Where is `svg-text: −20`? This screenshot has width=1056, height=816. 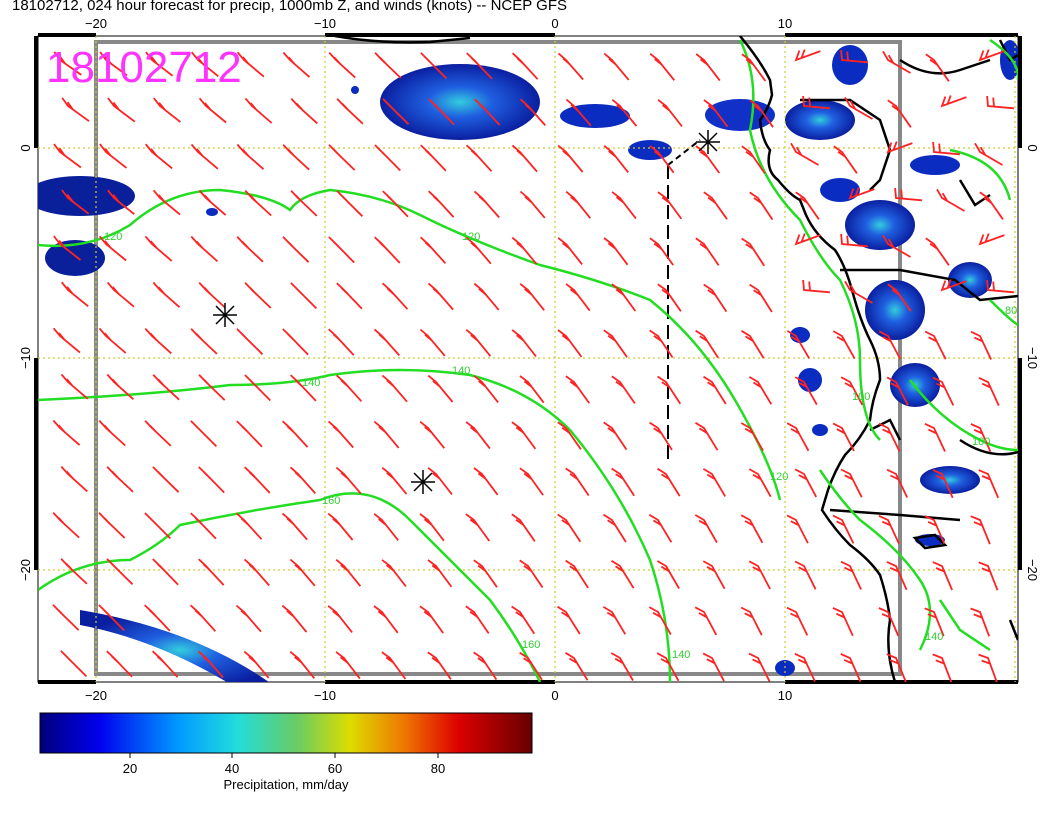 svg-text: −20 is located at coordinates (1032, 570).